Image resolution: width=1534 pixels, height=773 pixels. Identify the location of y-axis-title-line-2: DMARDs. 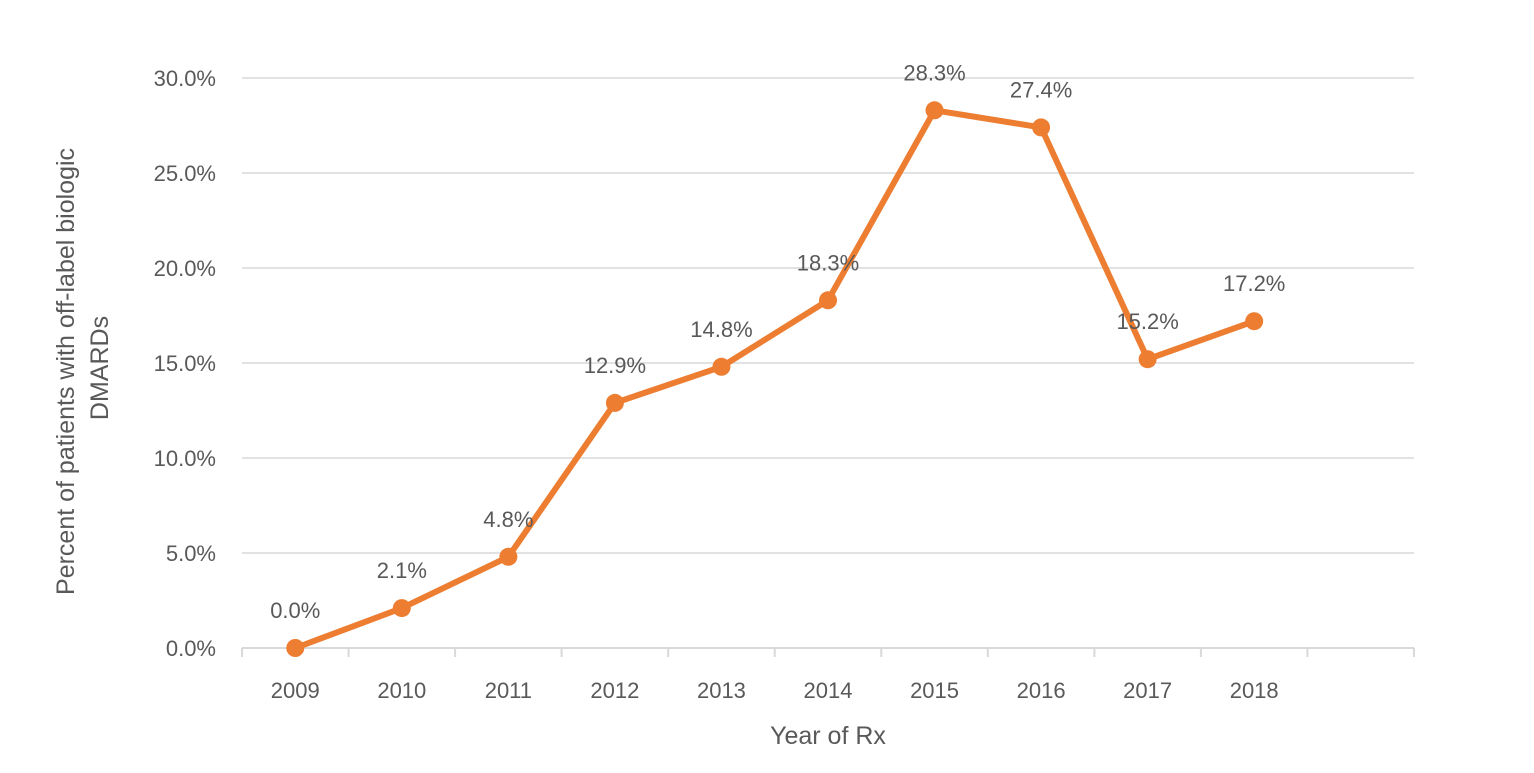
(100, 368).